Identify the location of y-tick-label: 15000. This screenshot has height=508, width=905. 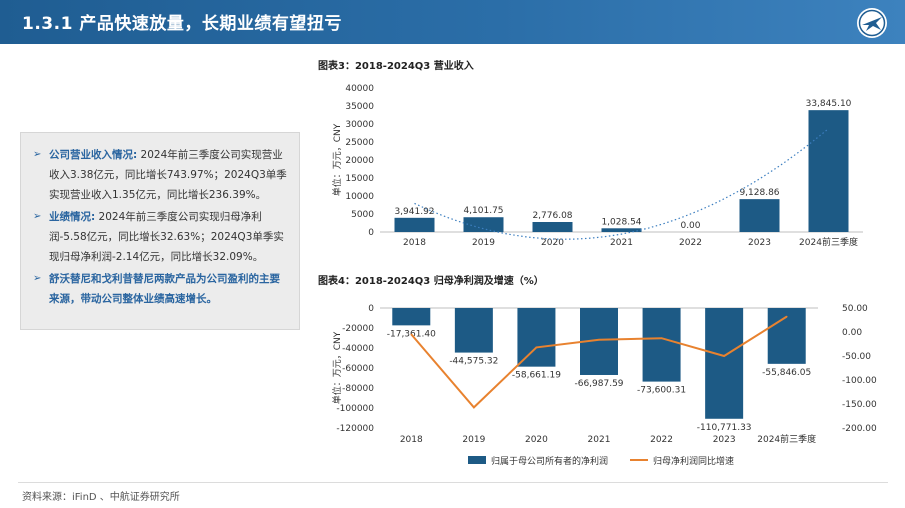
(359, 179).